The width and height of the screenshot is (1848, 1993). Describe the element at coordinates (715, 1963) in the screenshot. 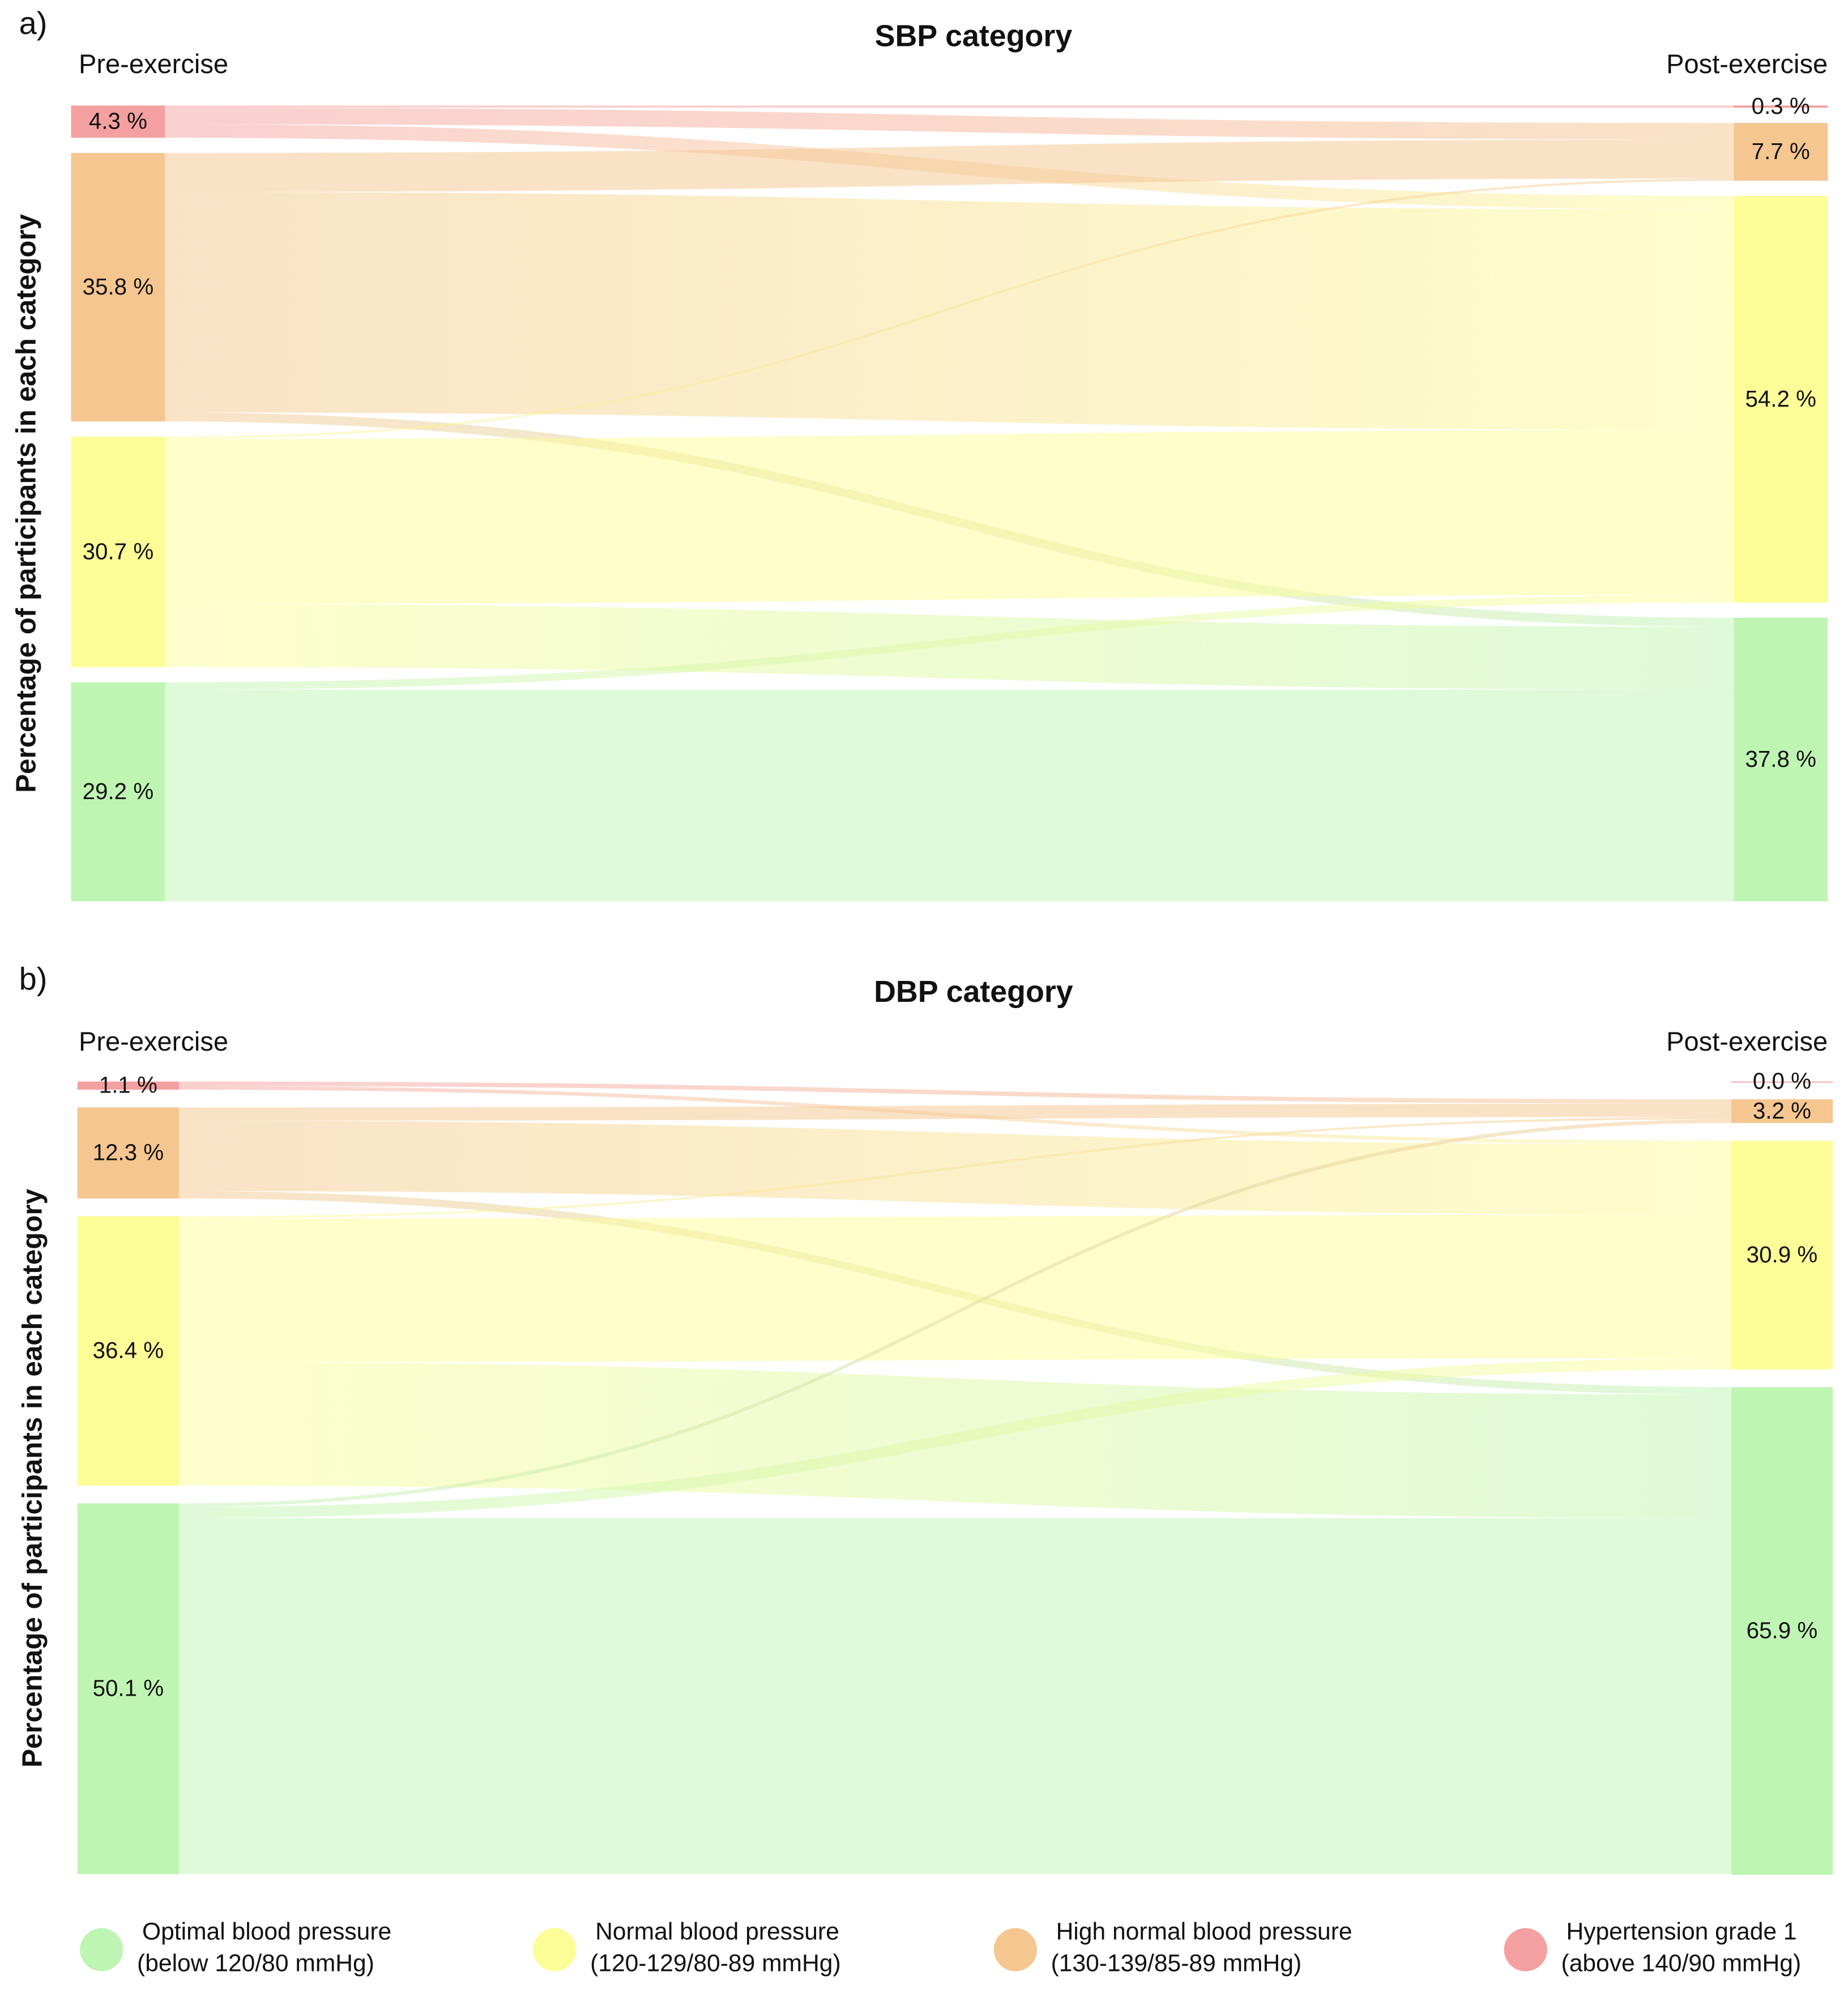

I see `legend-detail: (120-129/80-89 mmHg)` at that location.